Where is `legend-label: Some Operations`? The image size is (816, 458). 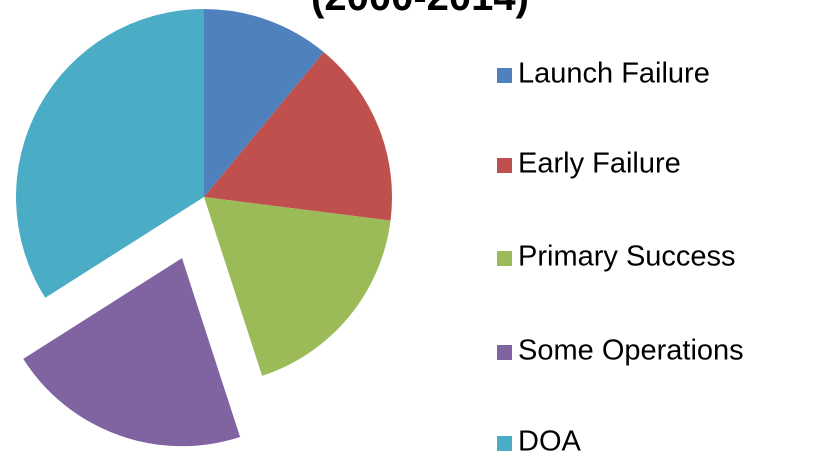
legend-label: Some Operations is located at coordinates (631, 351).